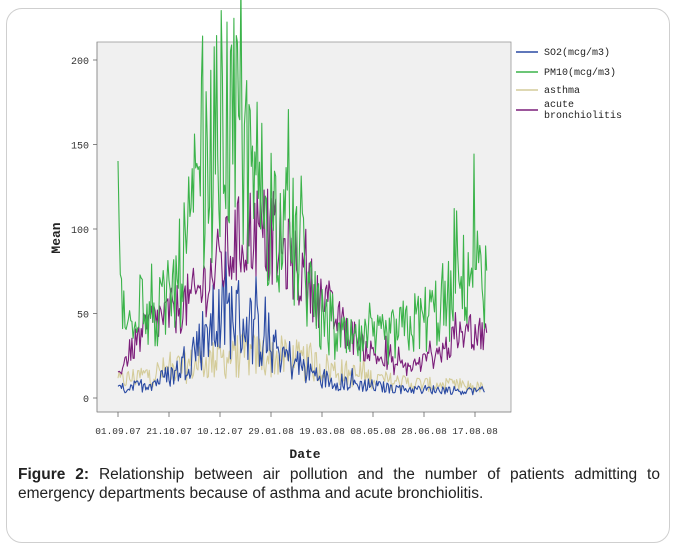 The height and width of the screenshot is (549, 676). Describe the element at coordinates (83, 316) in the screenshot. I see `y-tick-label: 50` at that location.